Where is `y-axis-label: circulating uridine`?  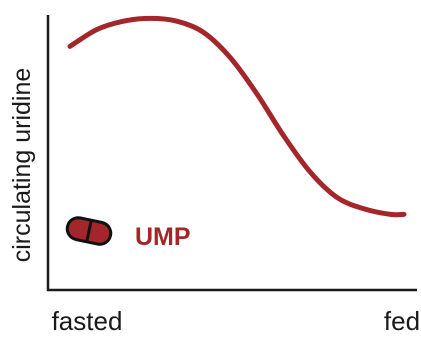
y-axis-label: circulating uridine is located at coordinates (22, 165).